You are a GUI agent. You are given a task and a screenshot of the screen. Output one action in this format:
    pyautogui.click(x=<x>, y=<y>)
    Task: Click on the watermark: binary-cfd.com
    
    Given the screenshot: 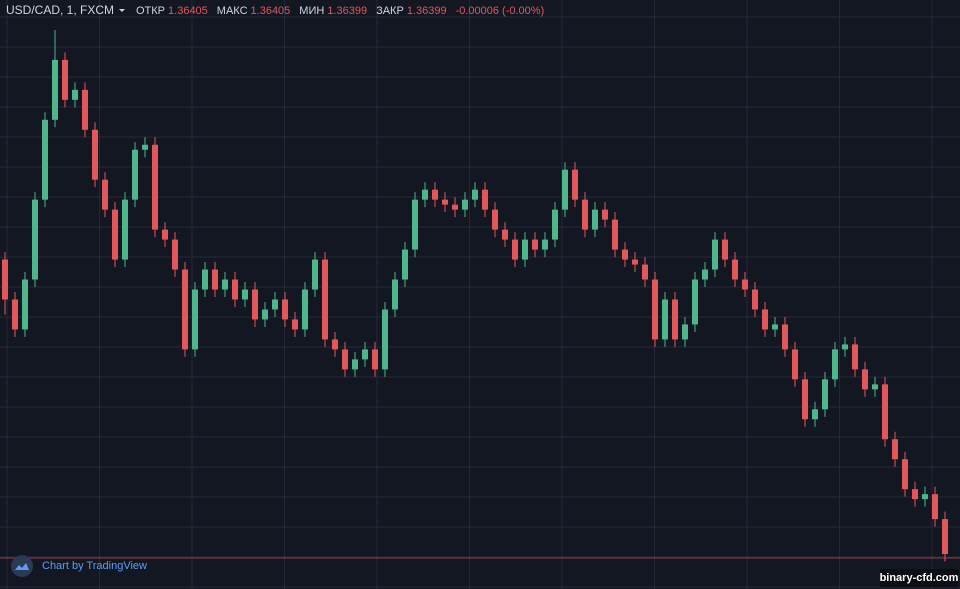 What is the action you would take?
    pyautogui.click(x=919, y=578)
    